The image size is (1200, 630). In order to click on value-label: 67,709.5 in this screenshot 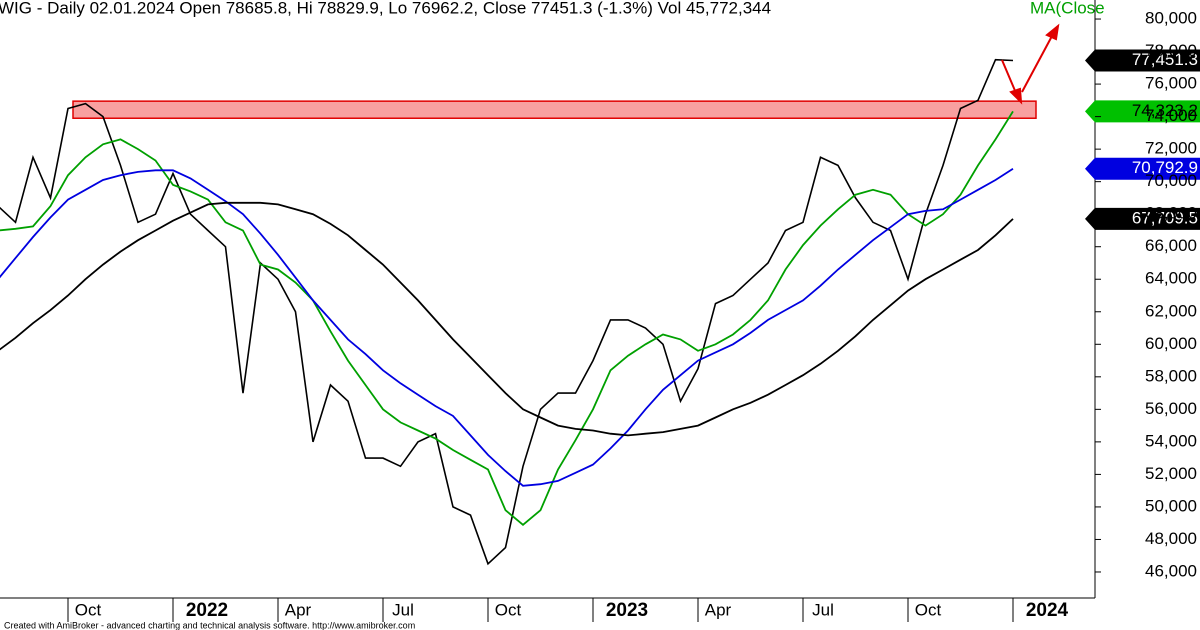, I will do `click(1165, 217)`.